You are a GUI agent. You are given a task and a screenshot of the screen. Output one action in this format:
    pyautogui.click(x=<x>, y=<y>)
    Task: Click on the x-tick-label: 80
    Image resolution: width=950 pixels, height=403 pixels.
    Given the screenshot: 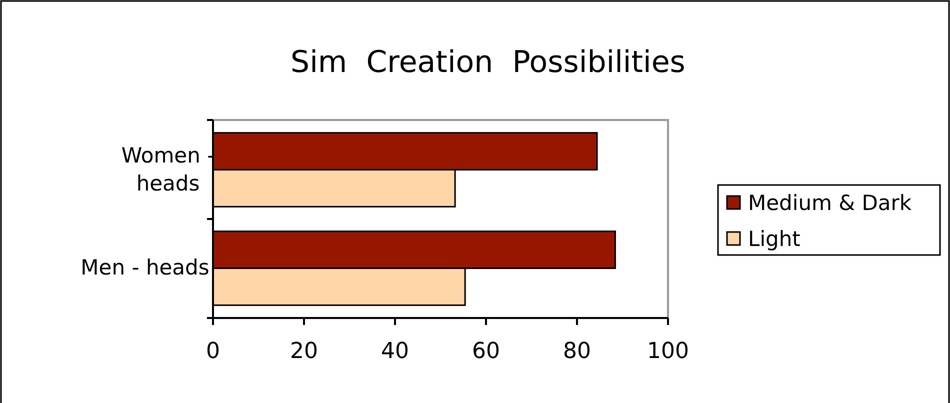 What is the action you would take?
    pyautogui.click(x=577, y=351)
    